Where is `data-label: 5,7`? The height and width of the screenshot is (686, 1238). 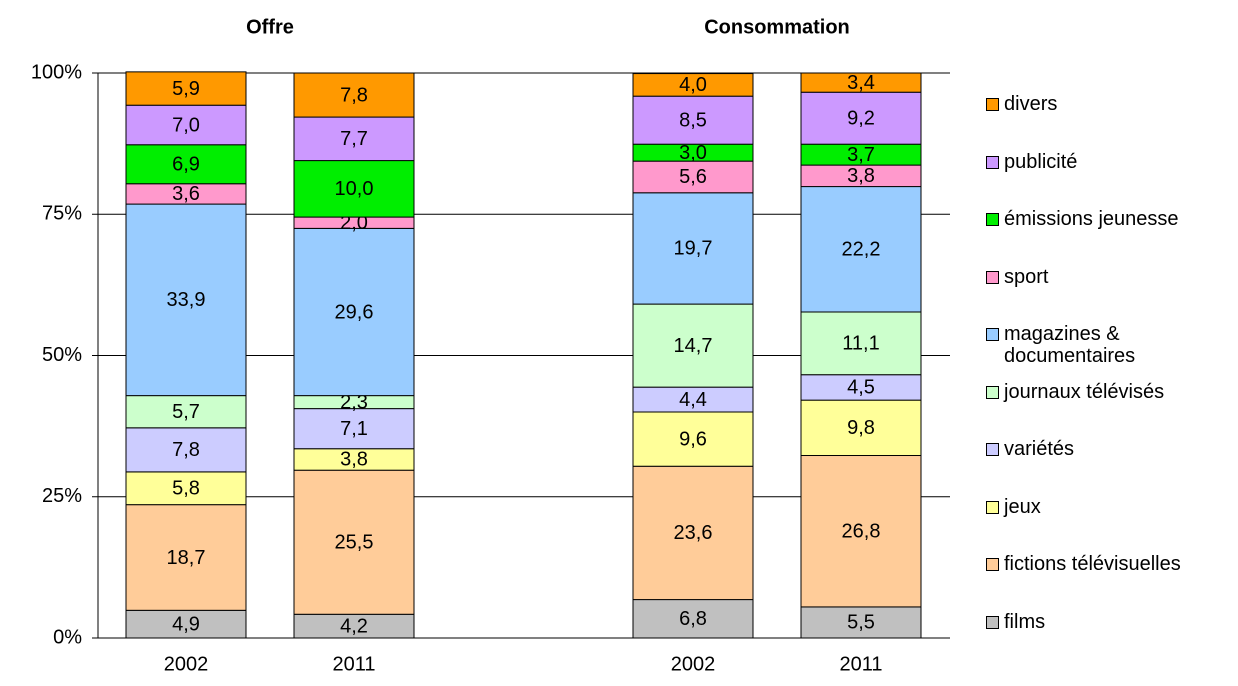 data-label: 5,7 is located at coordinates (186, 412).